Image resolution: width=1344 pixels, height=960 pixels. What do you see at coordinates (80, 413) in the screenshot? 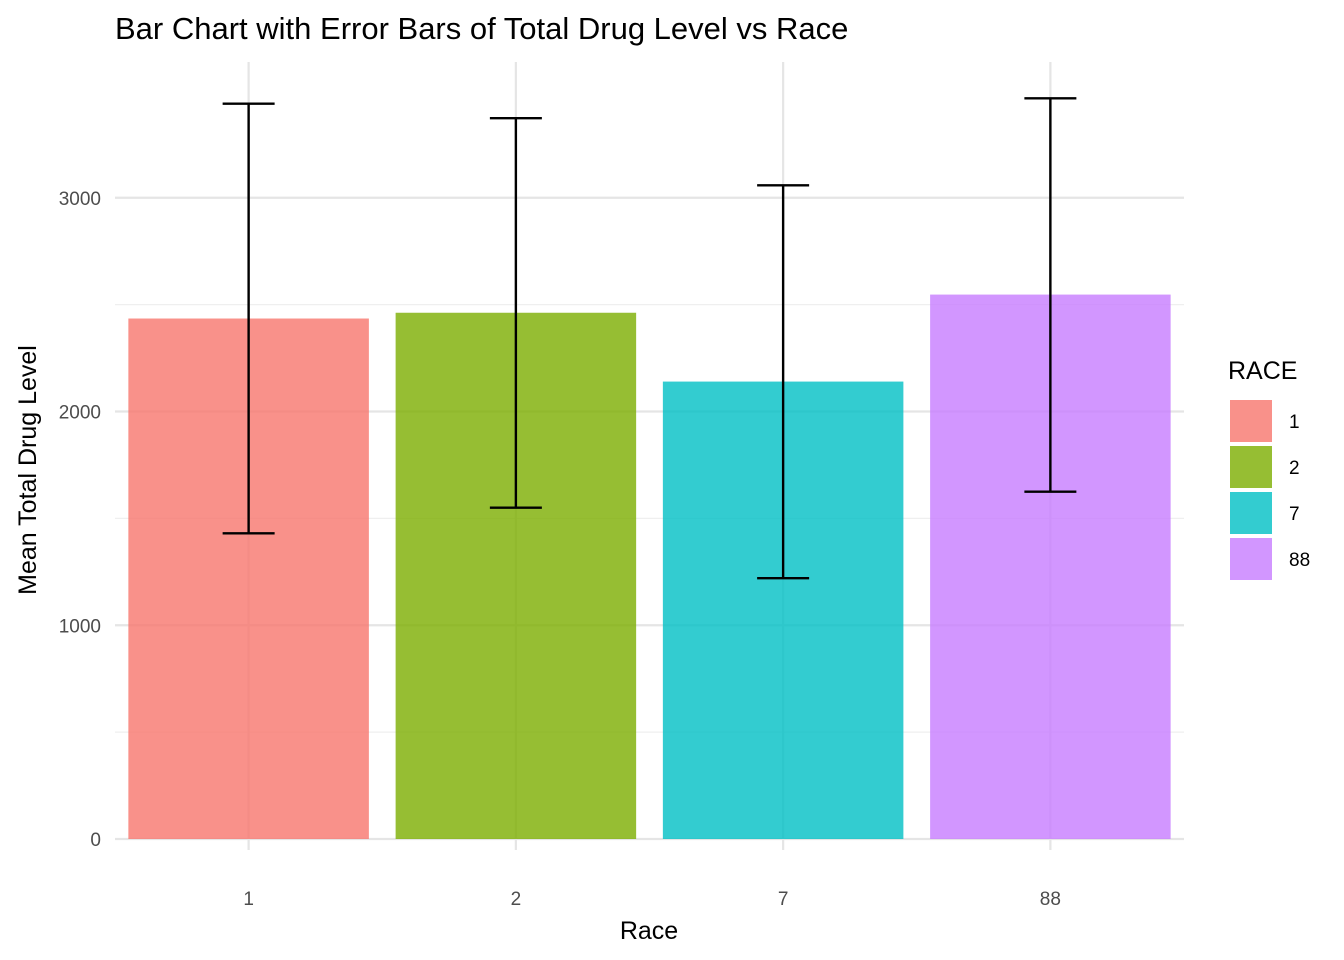
I see `y-tick-label: 2000` at bounding box center [80, 413].